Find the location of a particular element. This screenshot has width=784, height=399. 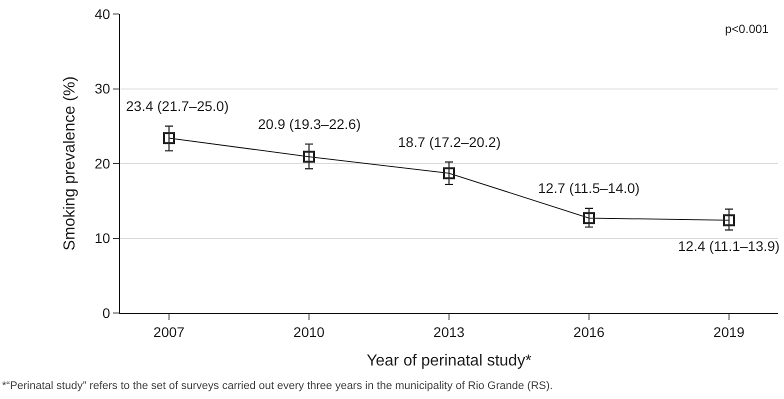

x-tick-label: 2010 is located at coordinates (309, 332).